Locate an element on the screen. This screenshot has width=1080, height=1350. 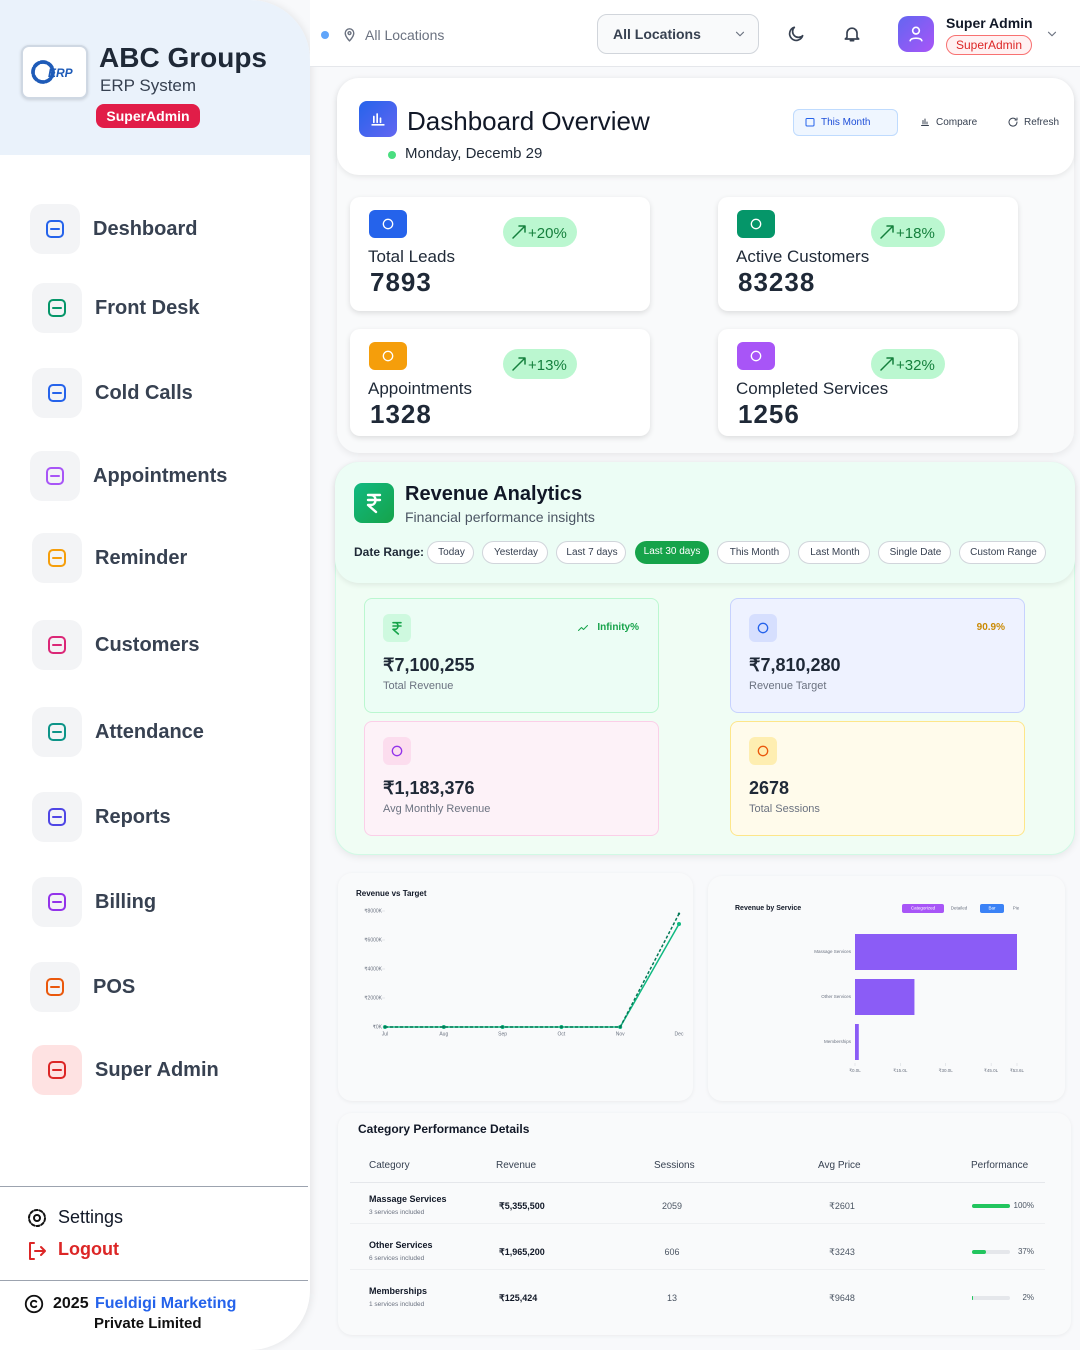
stat-label: Completed Services is located at coordinates (812, 388).